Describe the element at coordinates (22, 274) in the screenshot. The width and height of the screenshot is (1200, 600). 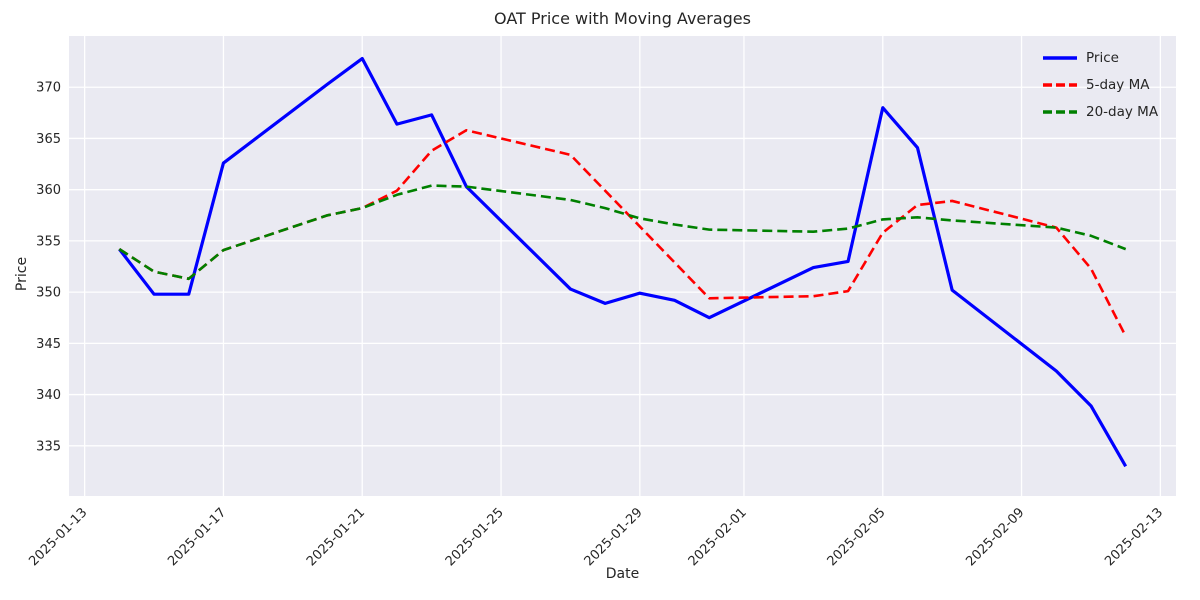
I see `y-axis-label: Price` at that location.